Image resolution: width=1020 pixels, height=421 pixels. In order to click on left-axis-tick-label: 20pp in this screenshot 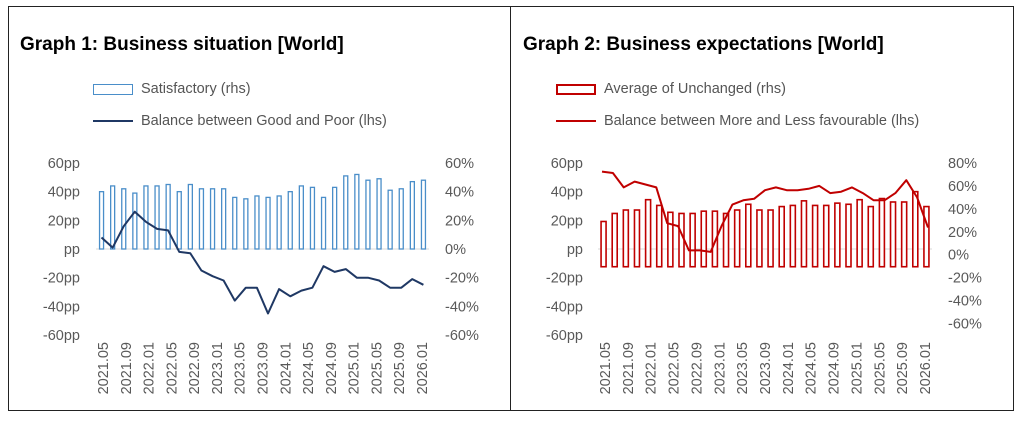, I will do `click(64, 221)`.